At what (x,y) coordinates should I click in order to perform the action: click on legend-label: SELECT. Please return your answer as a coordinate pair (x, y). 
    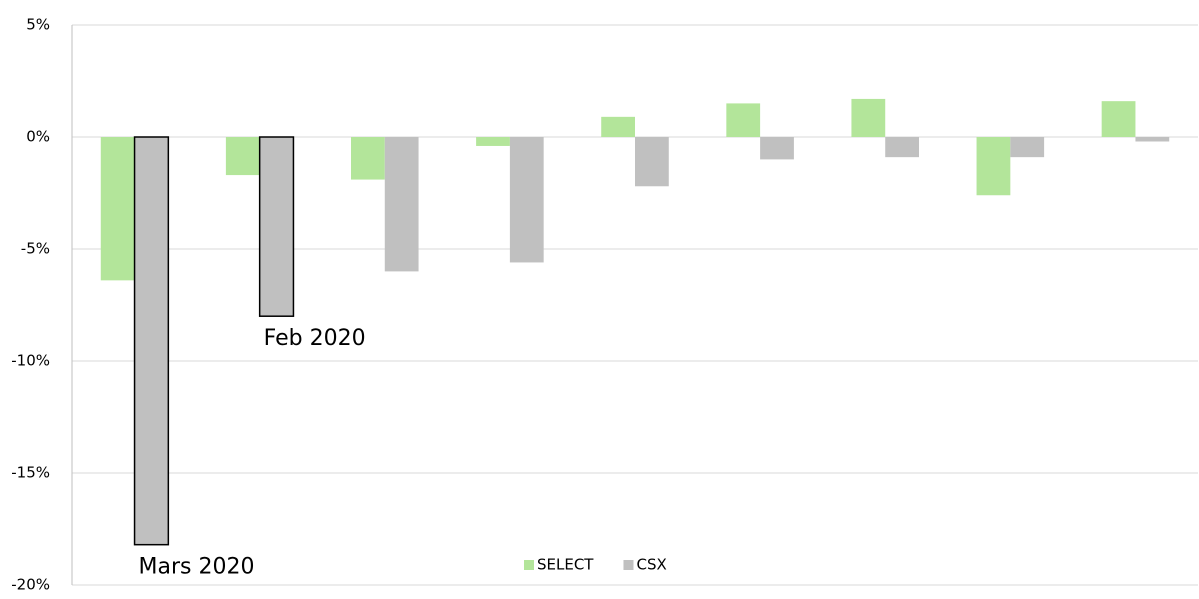
    Looking at the image, I should click on (565, 565).